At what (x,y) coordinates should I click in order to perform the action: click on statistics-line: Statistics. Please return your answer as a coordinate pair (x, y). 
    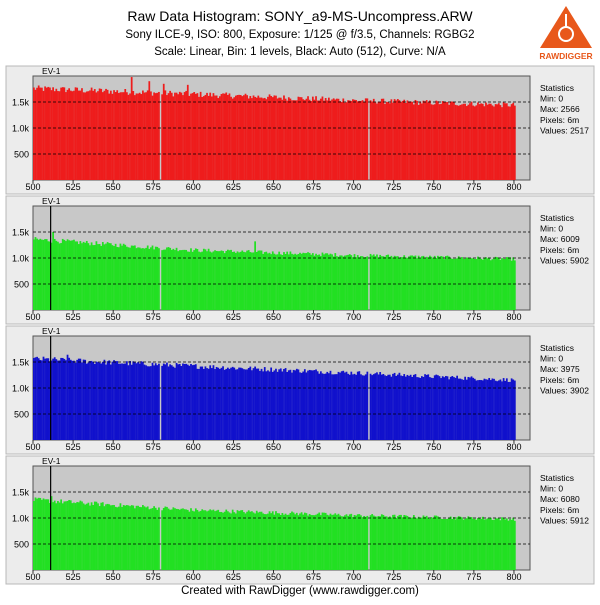
    Looking at the image, I should click on (557, 478).